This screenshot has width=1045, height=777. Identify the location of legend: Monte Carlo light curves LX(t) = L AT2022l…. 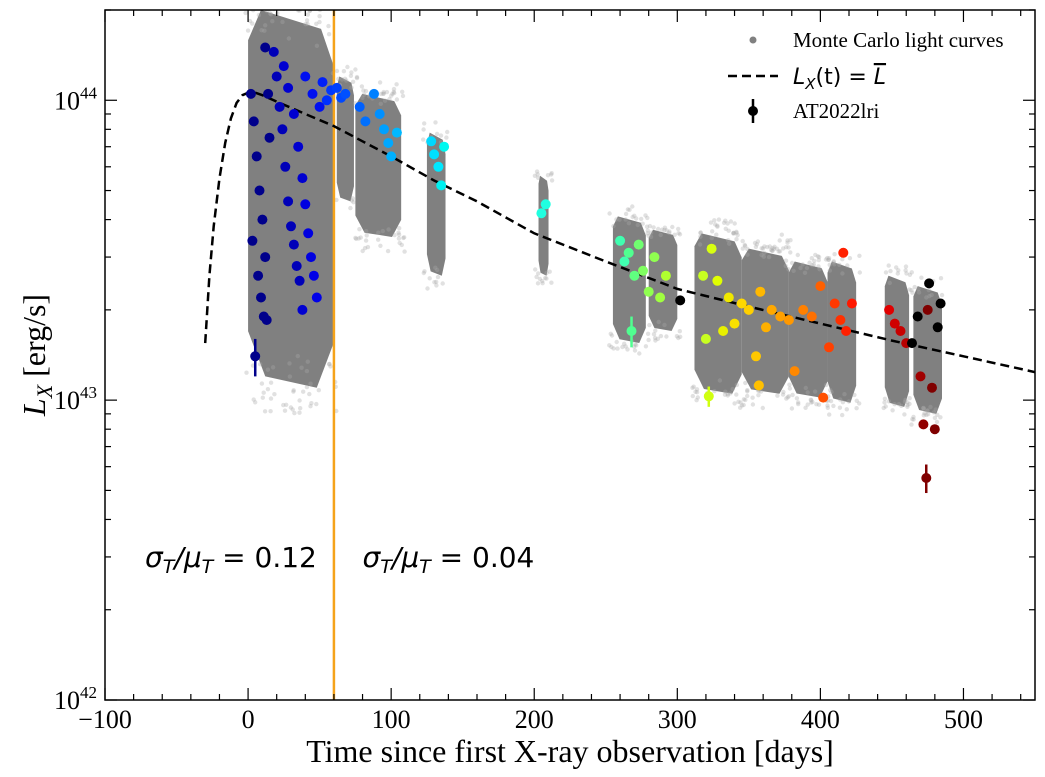
(866, 75).